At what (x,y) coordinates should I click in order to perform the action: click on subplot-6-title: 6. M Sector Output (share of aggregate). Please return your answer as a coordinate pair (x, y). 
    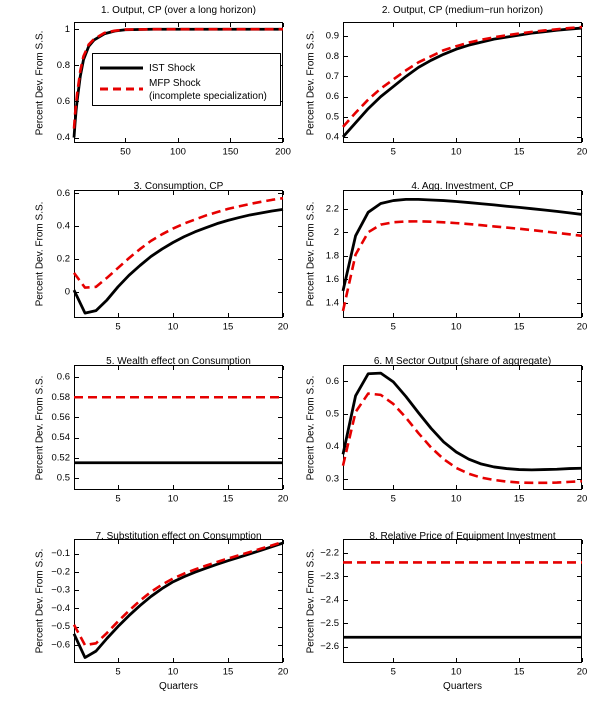
    Looking at the image, I should click on (462, 361).